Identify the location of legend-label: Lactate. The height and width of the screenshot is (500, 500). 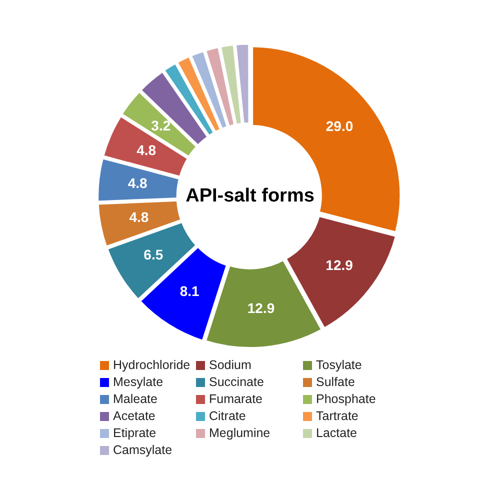
(337, 433).